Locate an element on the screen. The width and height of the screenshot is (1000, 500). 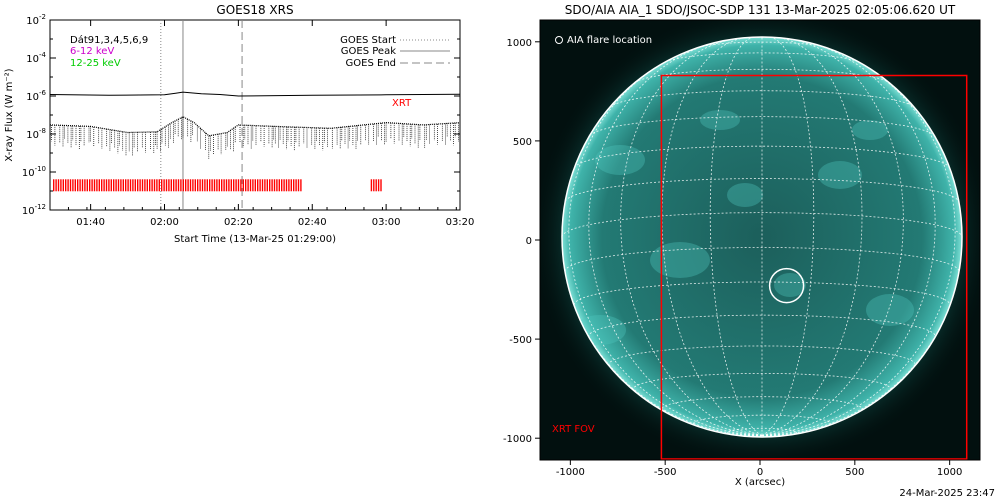
legend-goes-end: GOES End is located at coordinates (371, 63).